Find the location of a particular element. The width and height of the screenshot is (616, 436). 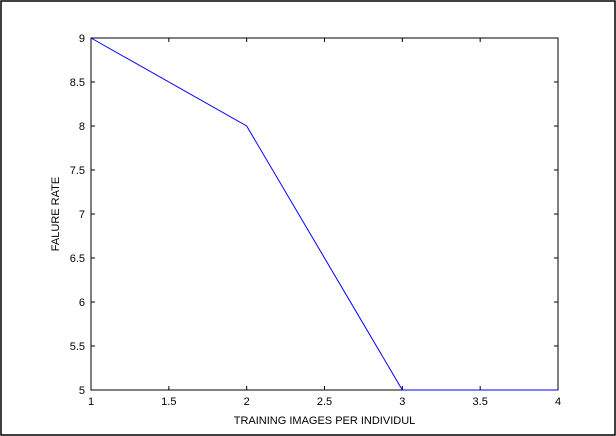

y-tick-label: 5.5 is located at coordinates (77, 347).